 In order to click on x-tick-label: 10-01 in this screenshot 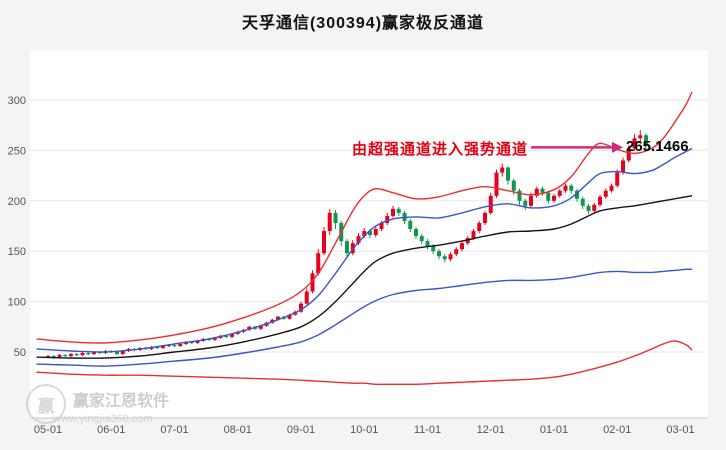, I will do `click(364, 430)`.